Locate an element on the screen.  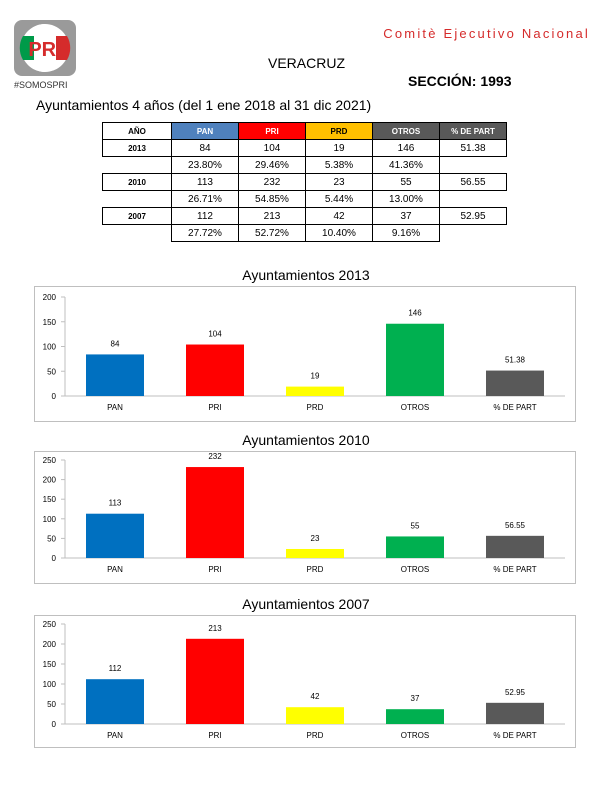
pri-logo: PRI is located at coordinates (45, 48).